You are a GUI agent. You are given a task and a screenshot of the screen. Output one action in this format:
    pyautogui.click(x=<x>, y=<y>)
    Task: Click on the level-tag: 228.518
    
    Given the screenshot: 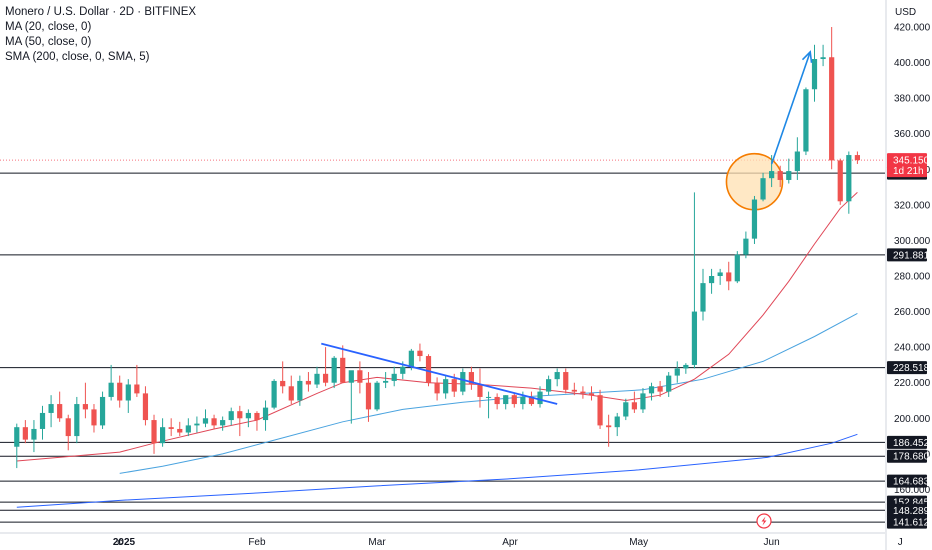 What is the action you would take?
    pyautogui.click(x=908, y=368)
    